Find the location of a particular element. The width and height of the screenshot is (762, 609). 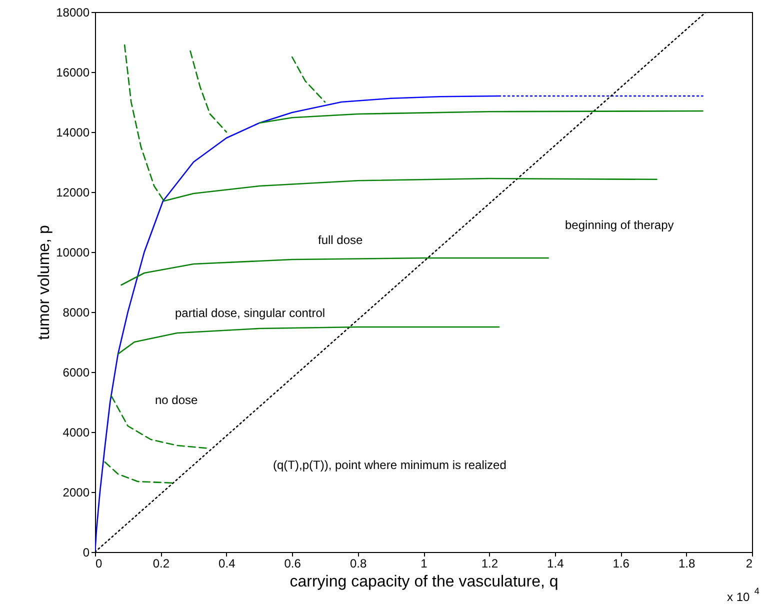

x-tick-label: 0.6 is located at coordinates (293, 563).